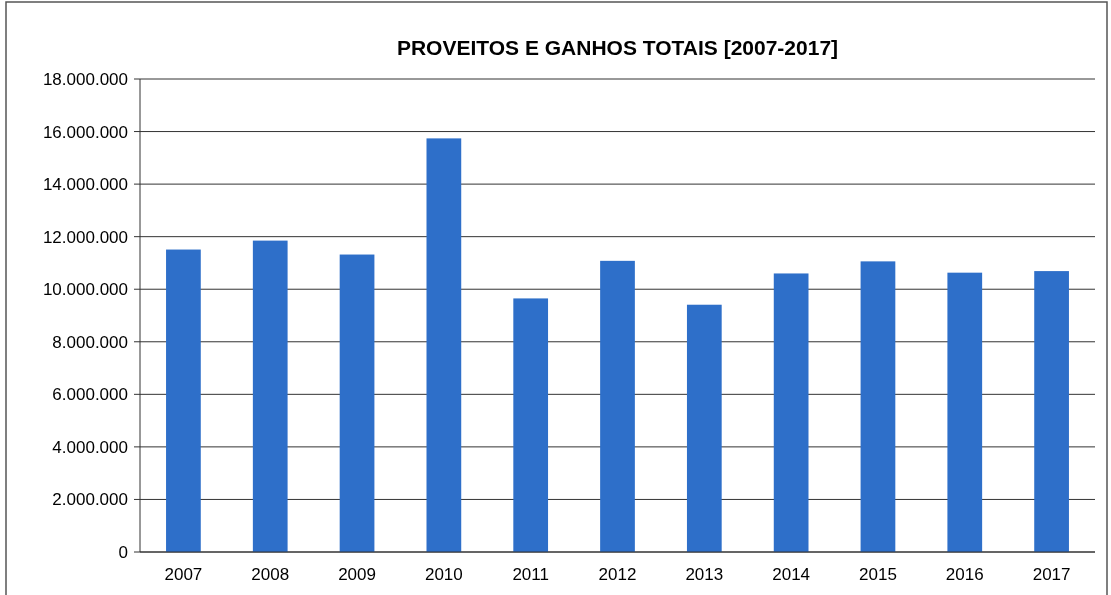 The image size is (1111, 595). Describe the element at coordinates (1051, 574) in the screenshot. I see `x-tick-label: 2017` at that location.